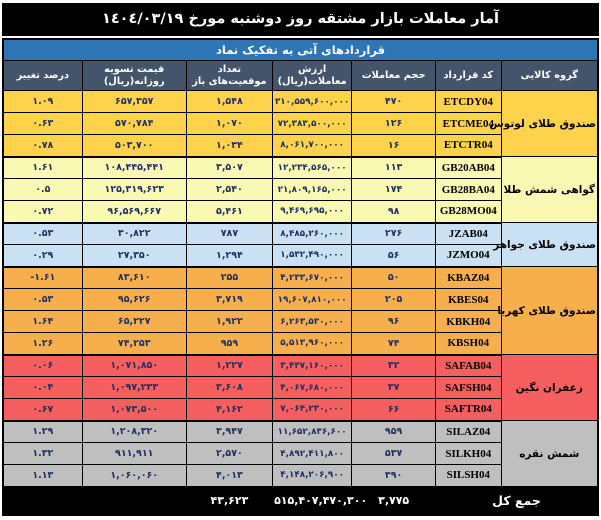 The height and width of the screenshot is (520, 601). What do you see at coordinates (468, 101) in the screenshot?
I see `cell-code: ETCDY04` at bounding box center [468, 101].